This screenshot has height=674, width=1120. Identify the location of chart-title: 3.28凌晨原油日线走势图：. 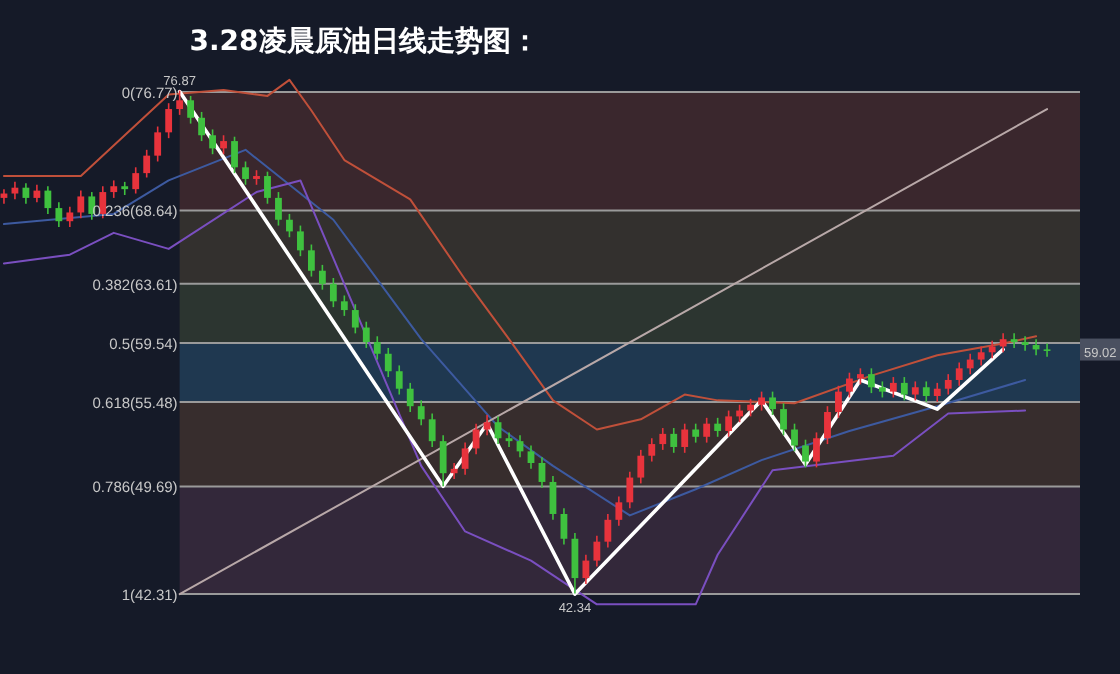
(364, 42).